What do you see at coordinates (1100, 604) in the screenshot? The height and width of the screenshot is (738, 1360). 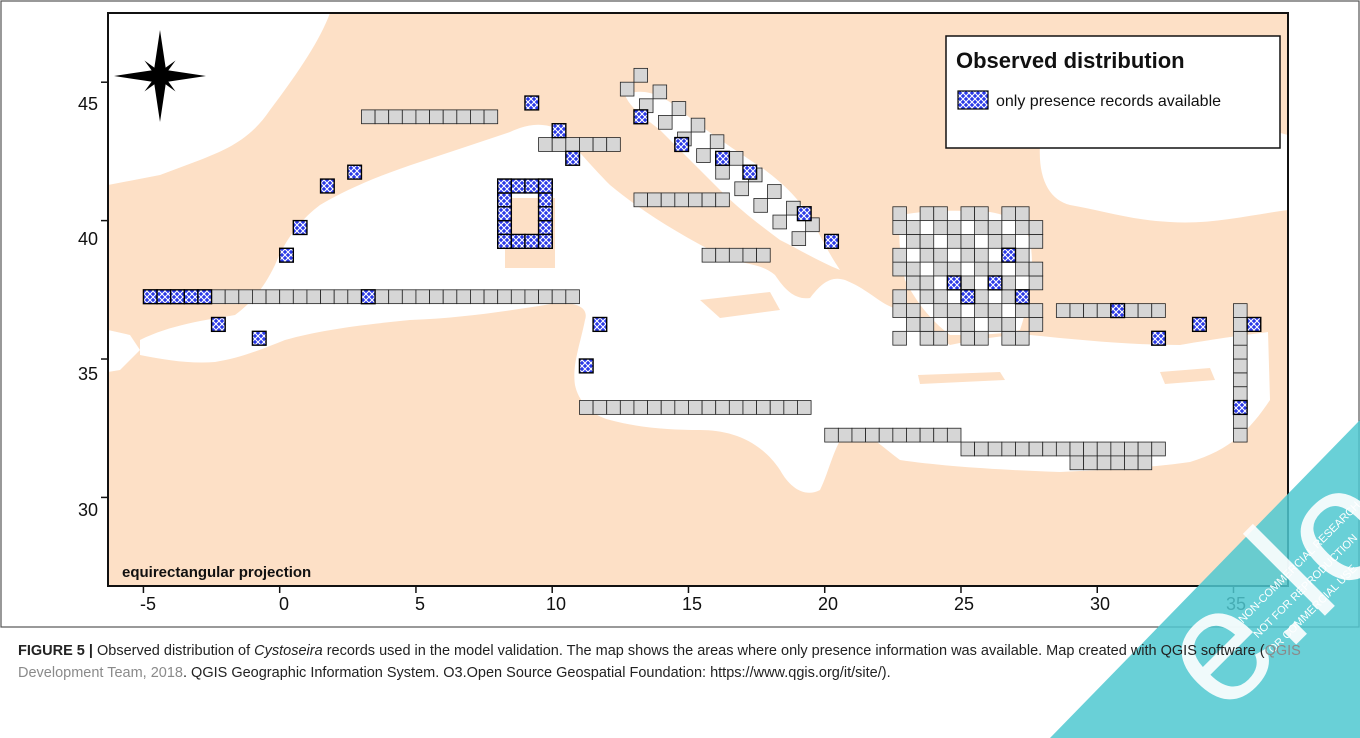 I see `x-tick-label: 30` at bounding box center [1100, 604].